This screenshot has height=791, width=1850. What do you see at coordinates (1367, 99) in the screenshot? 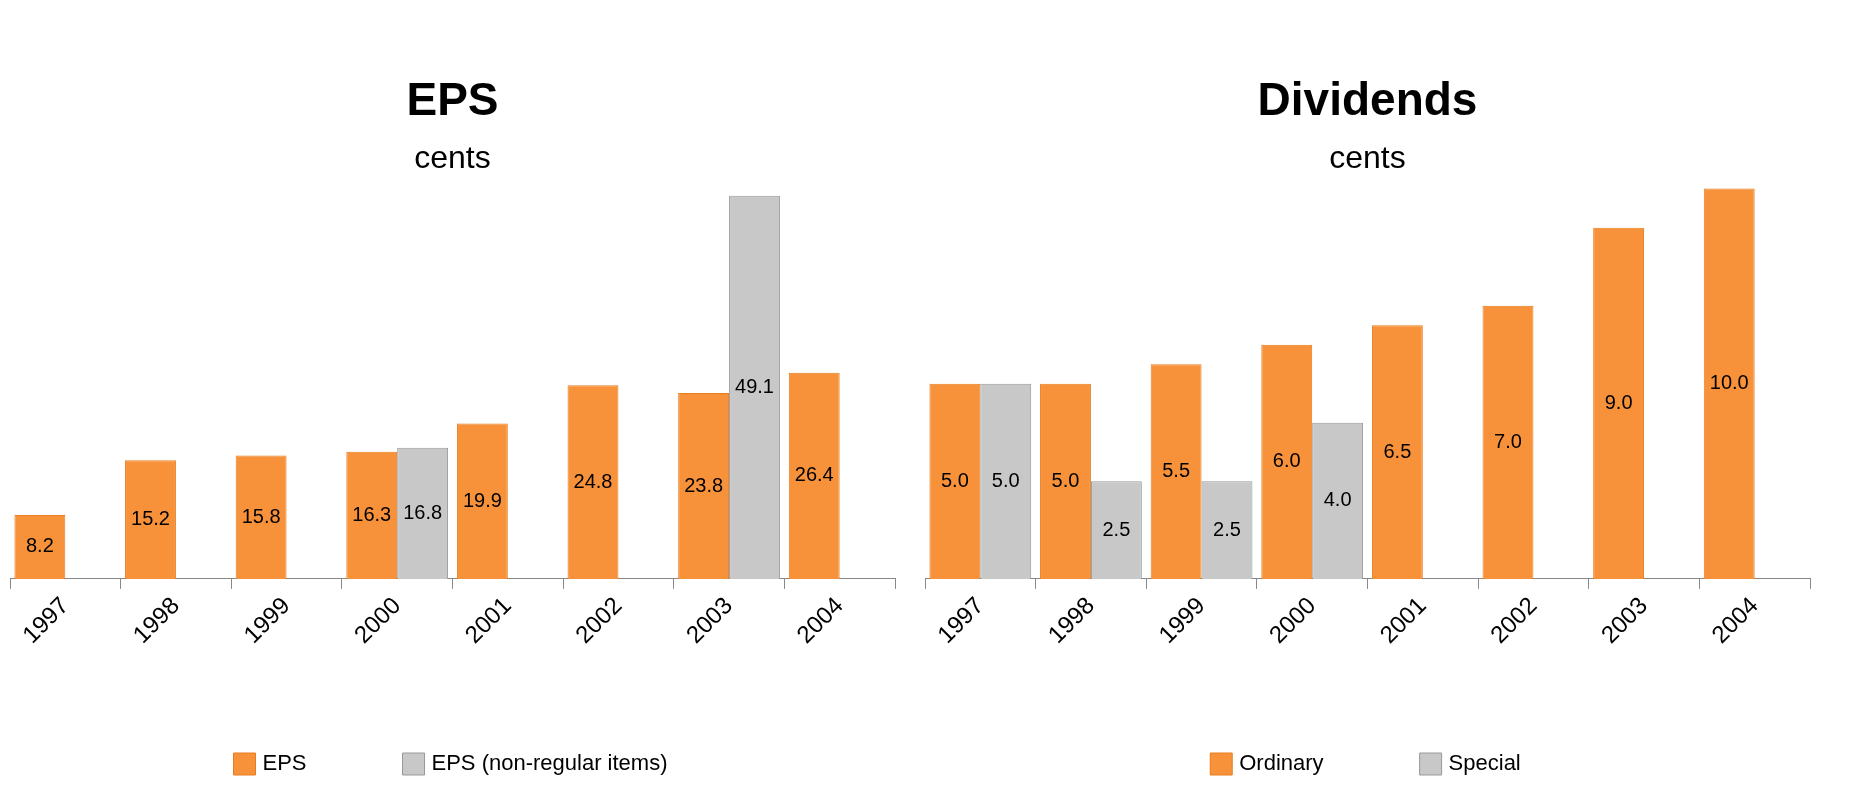
I see `chart-title: Dividends` at bounding box center [1367, 99].